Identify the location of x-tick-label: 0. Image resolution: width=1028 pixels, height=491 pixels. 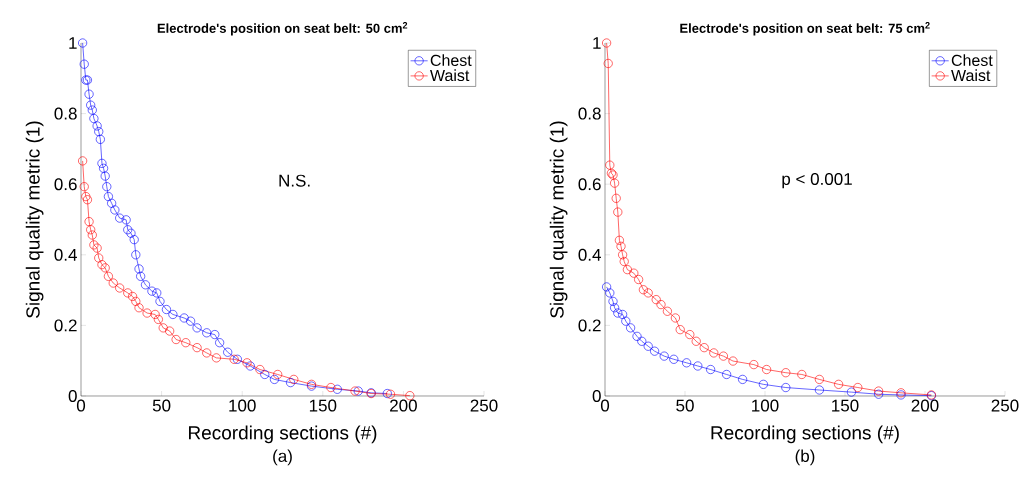
(605, 405).